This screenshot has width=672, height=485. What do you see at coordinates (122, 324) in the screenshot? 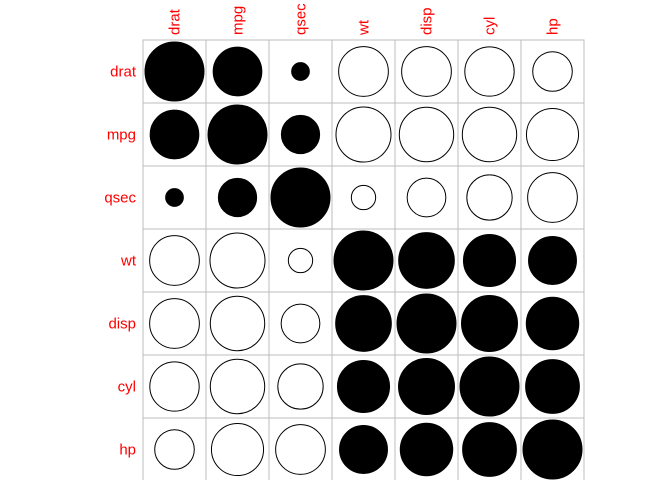
I see `row-label-disp: disp` at bounding box center [122, 324].